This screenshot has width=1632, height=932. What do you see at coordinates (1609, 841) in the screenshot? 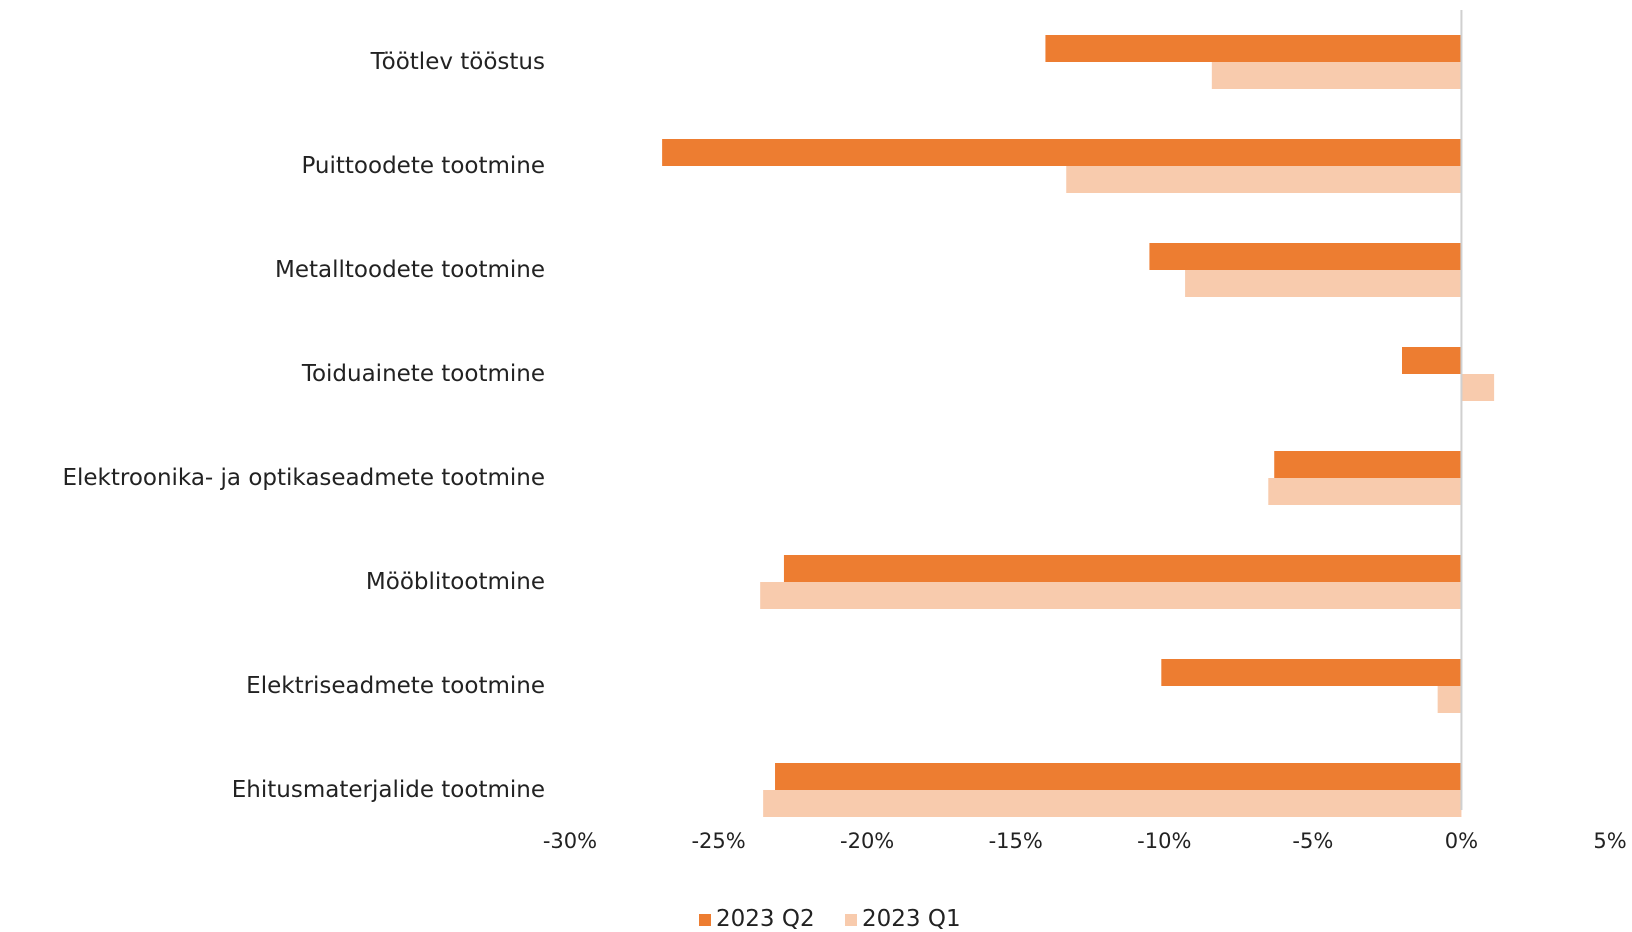
I see `x-tick-label: 5%` at bounding box center [1609, 841].